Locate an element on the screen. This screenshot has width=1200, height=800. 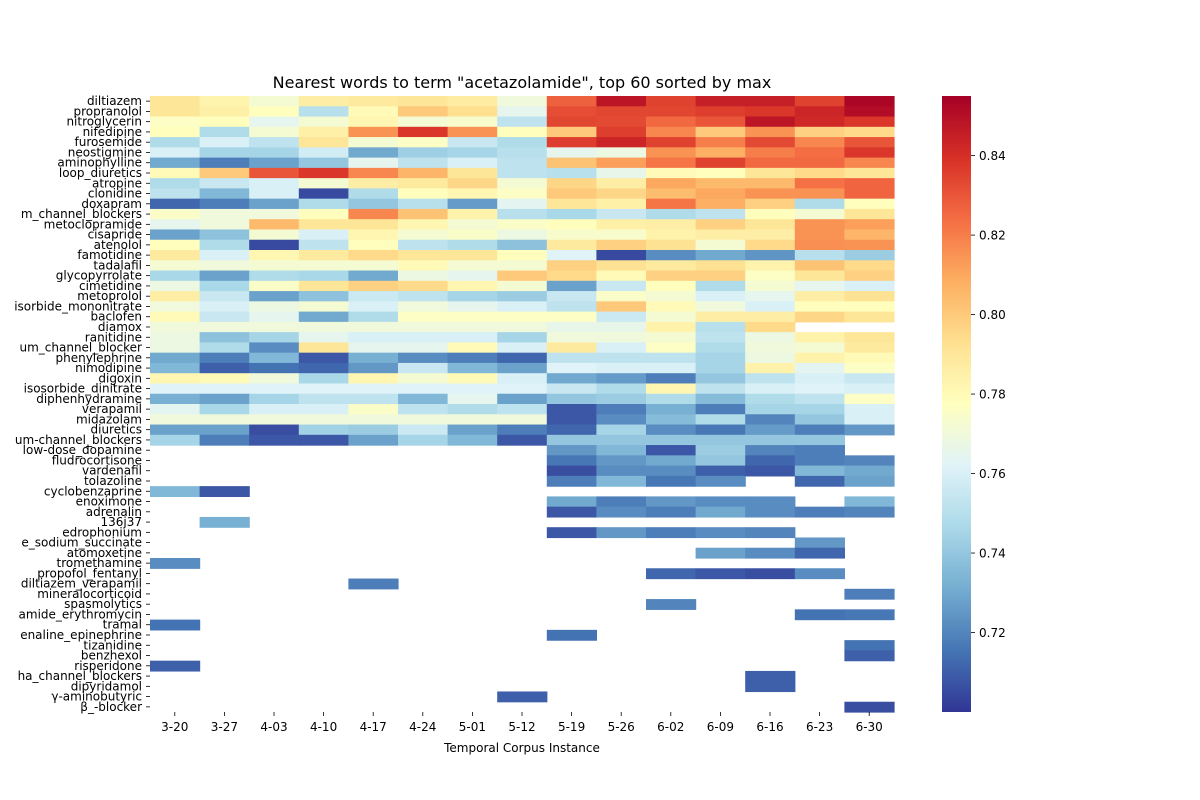
x-tick-label: 5-01 is located at coordinates (472, 727).